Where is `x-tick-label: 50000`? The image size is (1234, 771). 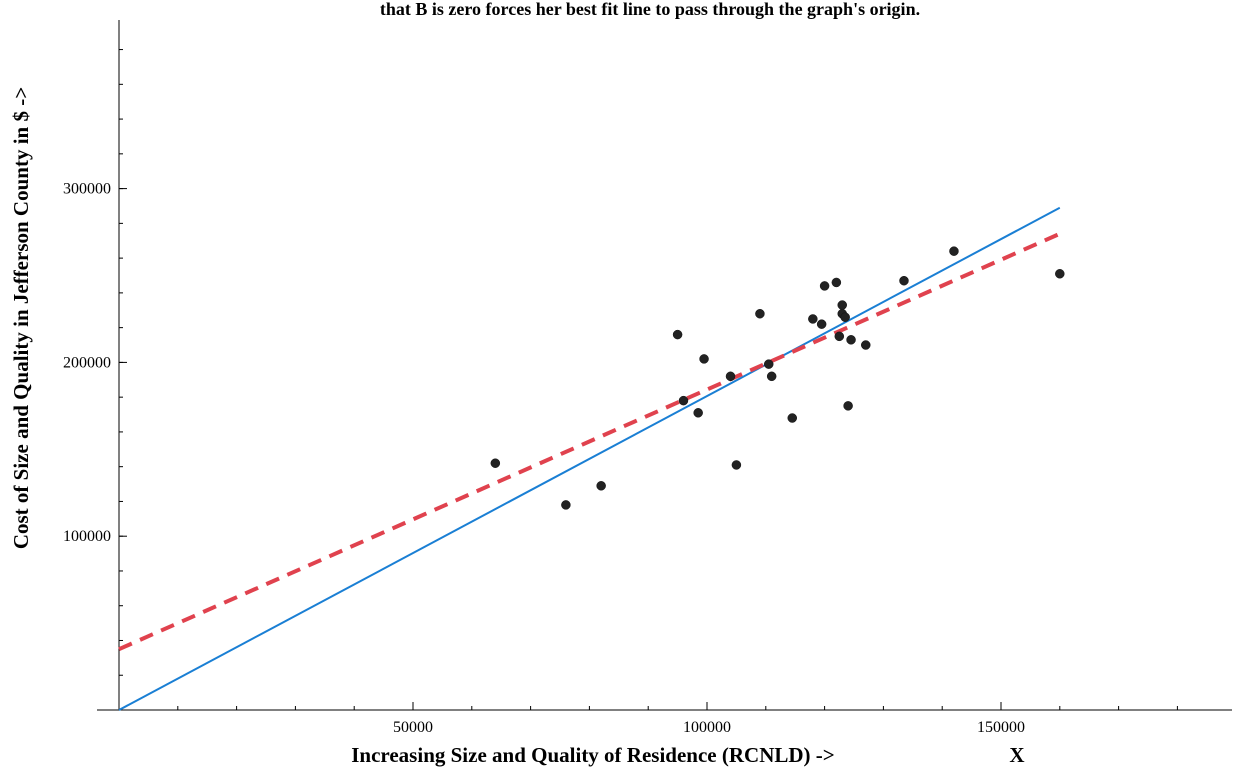
x-tick-label: 50000 is located at coordinates (413, 727).